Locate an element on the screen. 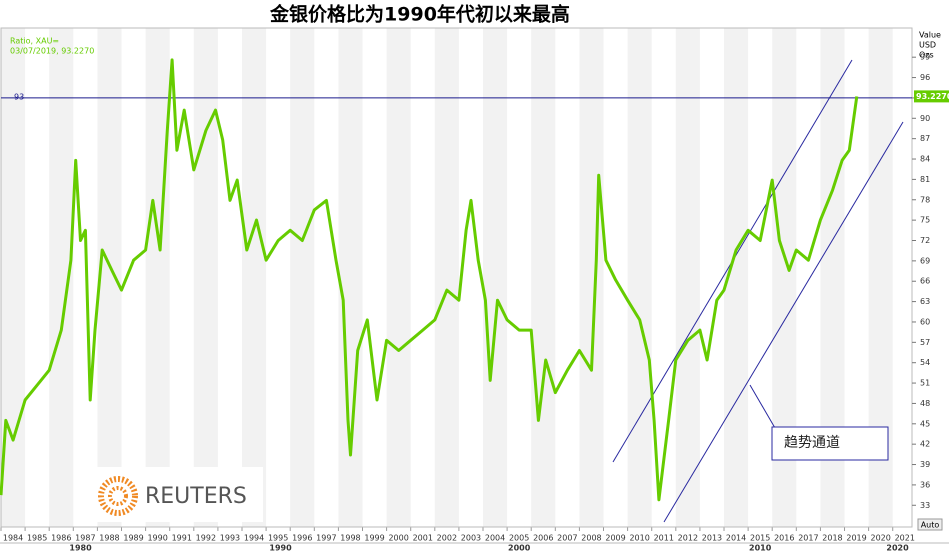 Image resolution: width=949 pixels, height=558 pixels. y-tick-label: 72 is located at coordinates (925, 240).